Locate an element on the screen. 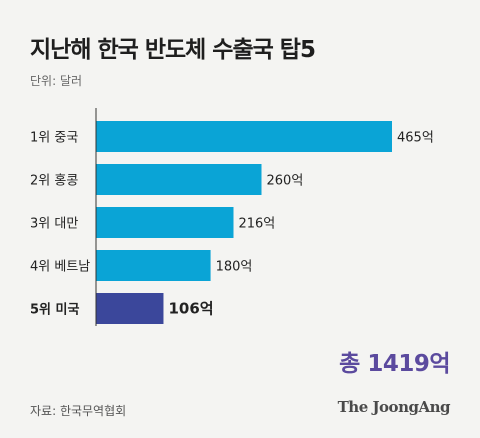 The image size is (480, 438). value-label: 216억 is located at coordinates (256, 224).